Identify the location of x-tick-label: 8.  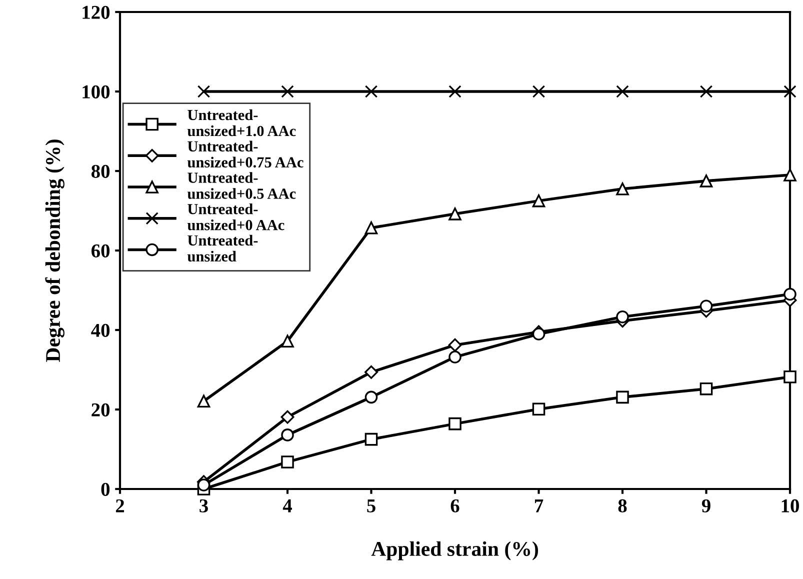
(622, 505).